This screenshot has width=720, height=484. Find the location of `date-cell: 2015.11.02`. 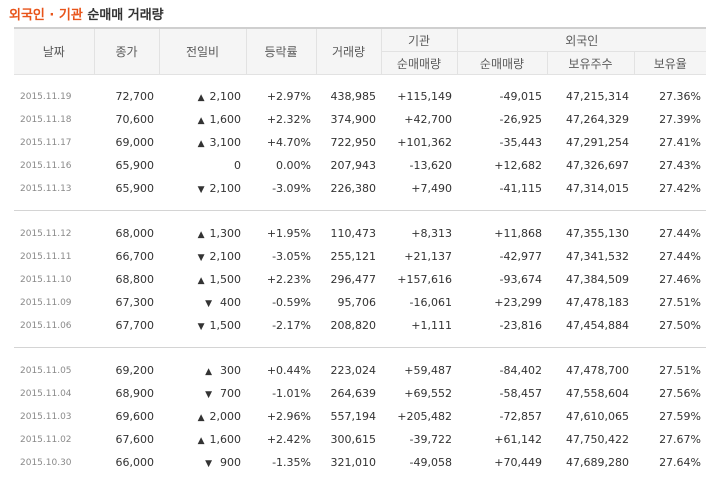

date-cell: 2015.11.02 is located at coordinates (54, 439).